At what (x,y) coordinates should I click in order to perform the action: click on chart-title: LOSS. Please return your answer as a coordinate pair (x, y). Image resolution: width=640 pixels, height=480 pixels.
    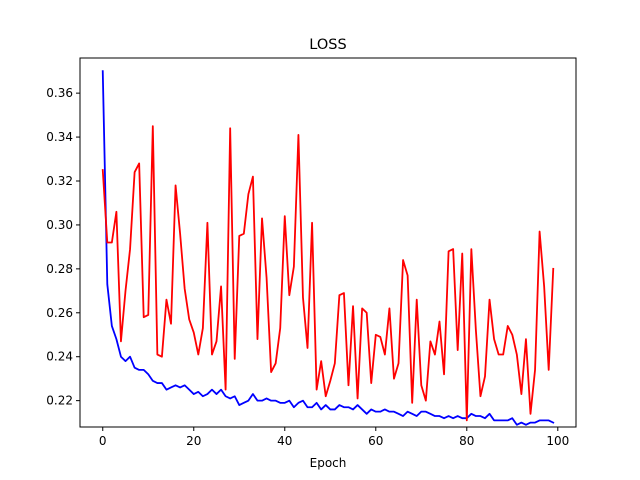
    Looking at the image, I should click on (327, 45).